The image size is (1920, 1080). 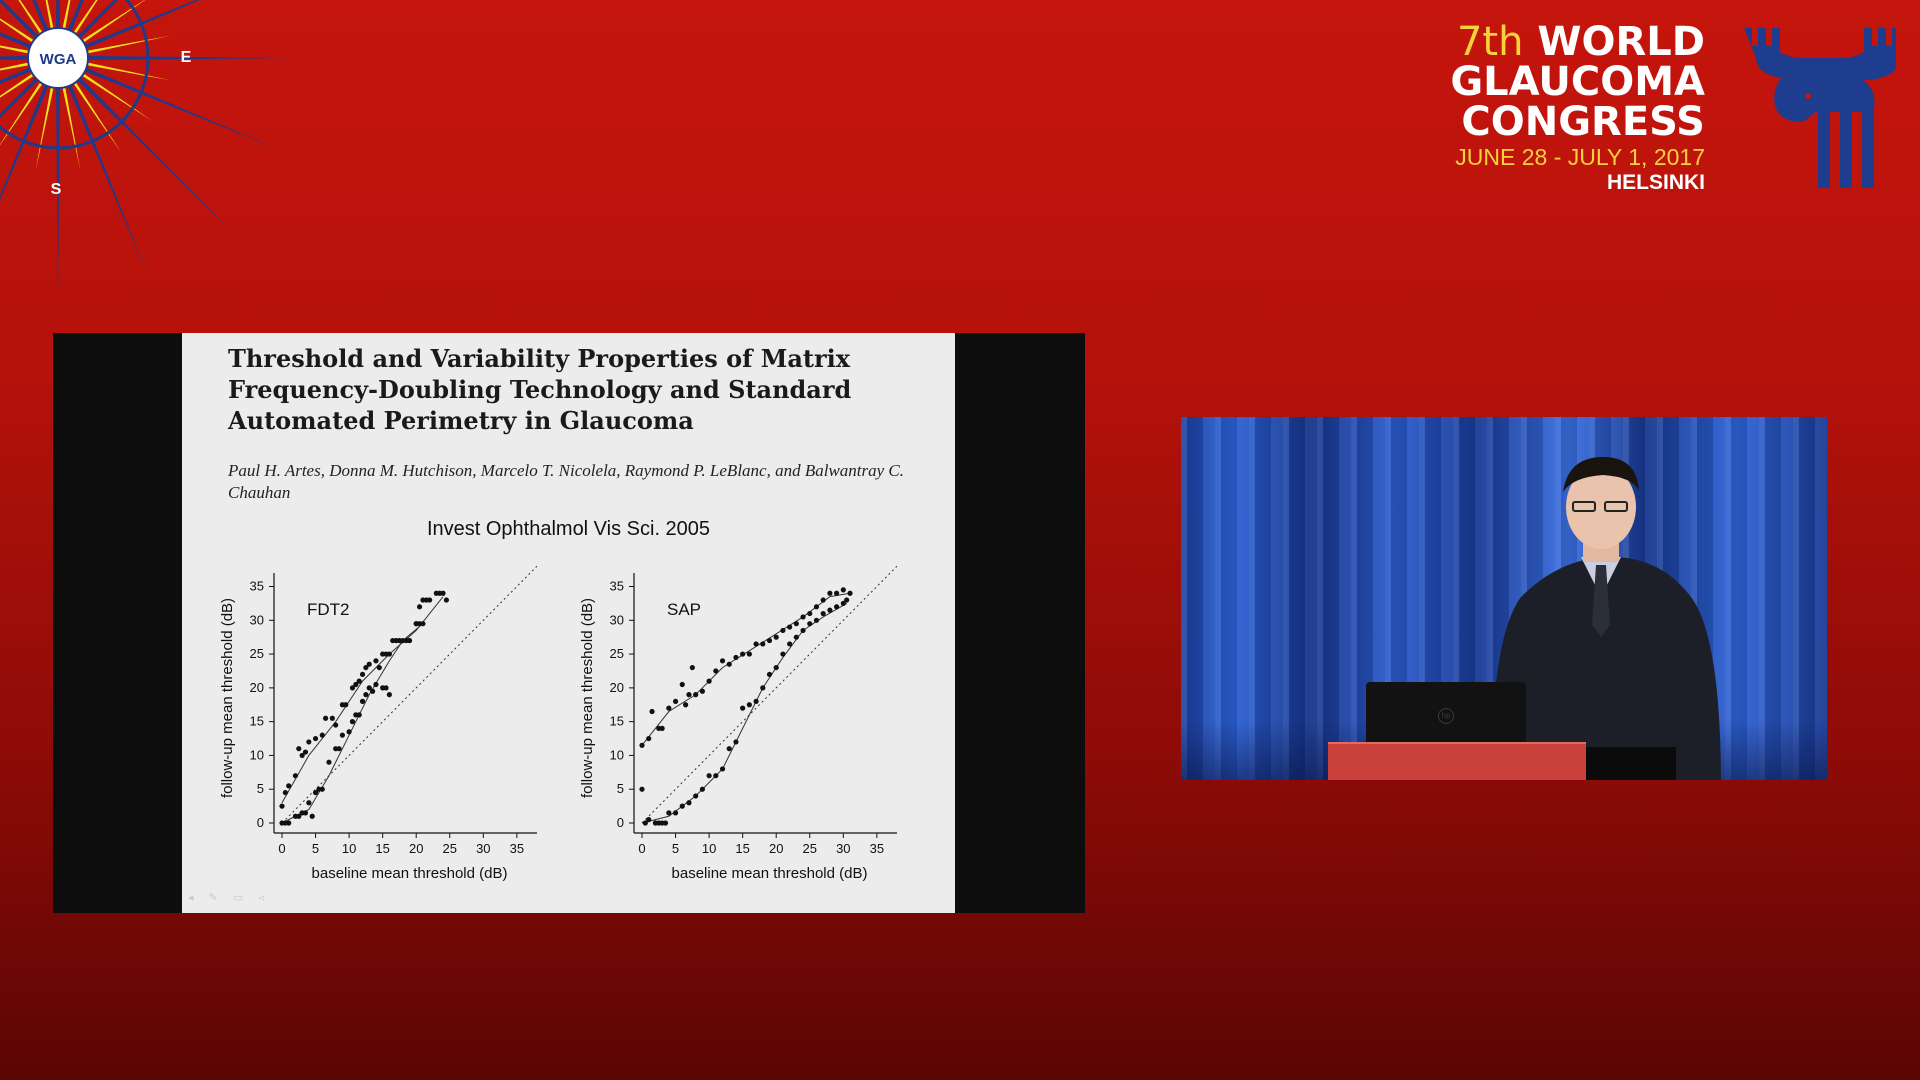 What do you see at coordinates (1583, 122) in the screenshot?
I see `congress-word-congress: CONGRESS` at bounding box center [1583, 122].